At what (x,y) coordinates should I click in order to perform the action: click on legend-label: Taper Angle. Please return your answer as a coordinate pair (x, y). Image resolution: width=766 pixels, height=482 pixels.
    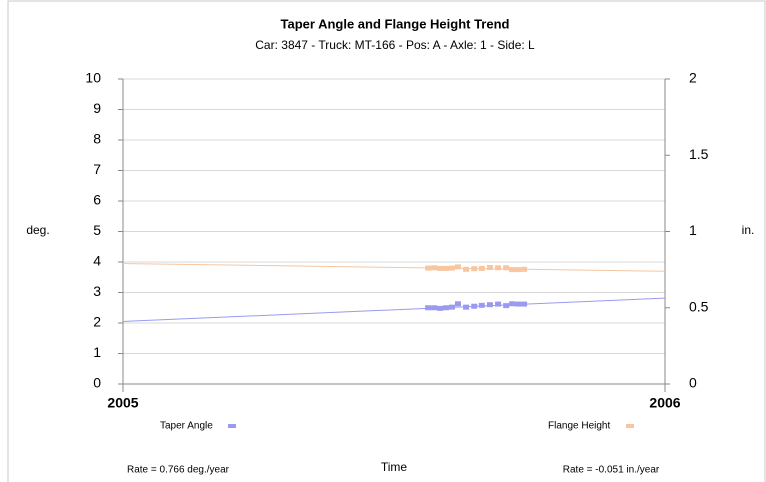
    Looking at the image, I should click on (186, 426).